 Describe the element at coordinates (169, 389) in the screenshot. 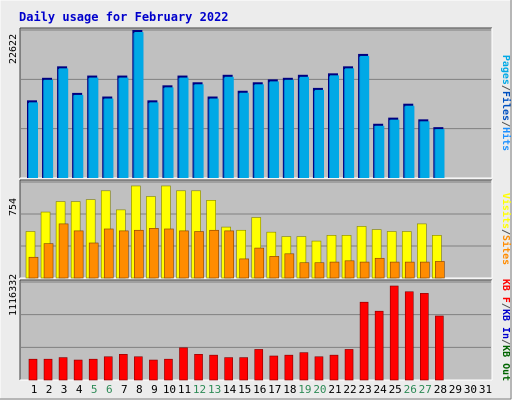

I see `day-label: 10` at that location.